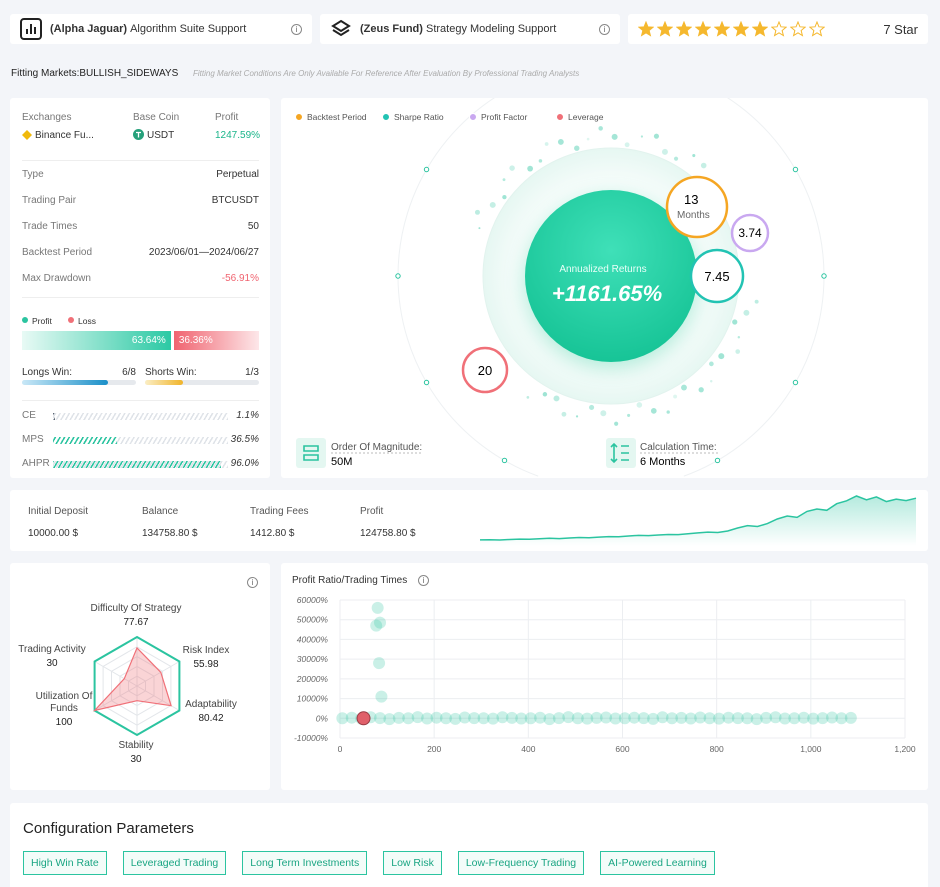  I want to click on highlight-point, so click(363, 718).